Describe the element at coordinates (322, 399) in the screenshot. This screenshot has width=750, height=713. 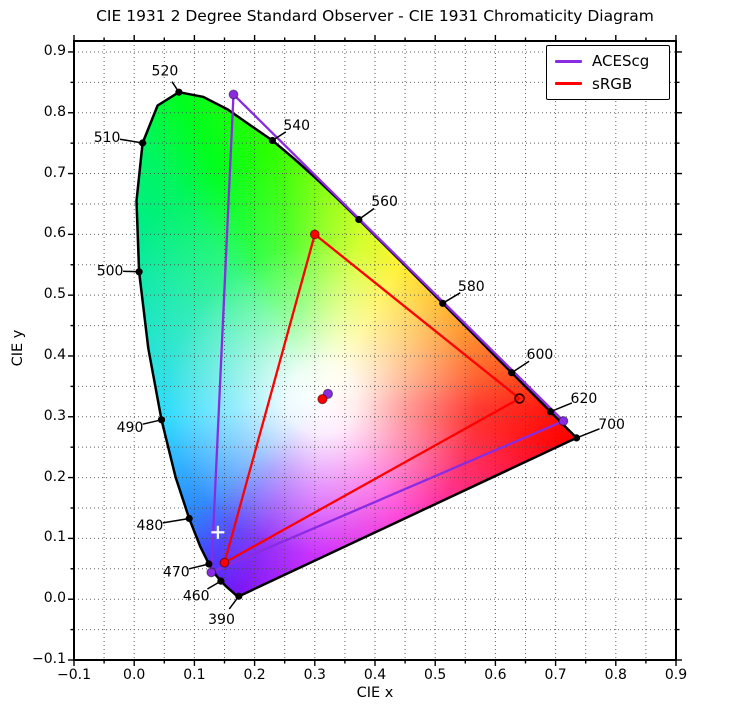
I see `srgb-whitepoint` at that location.